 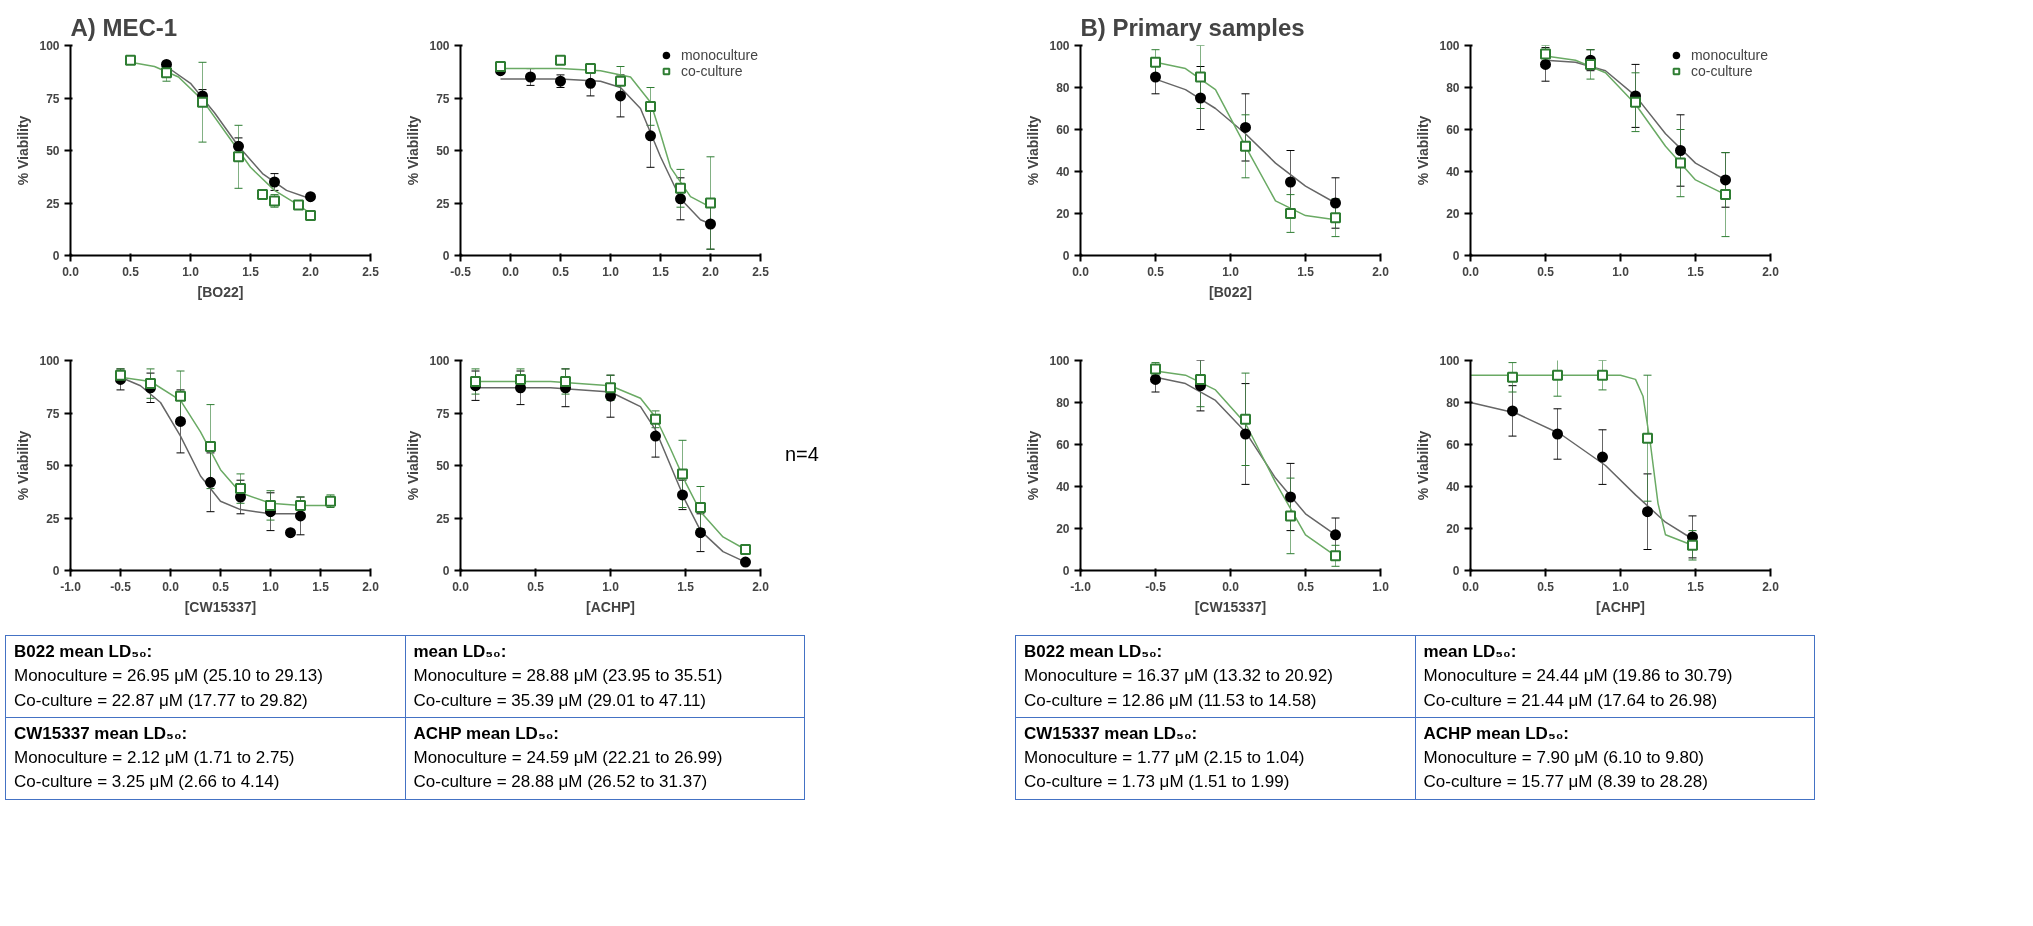 I want to click on text: n=4, so click(x=802, y=454).